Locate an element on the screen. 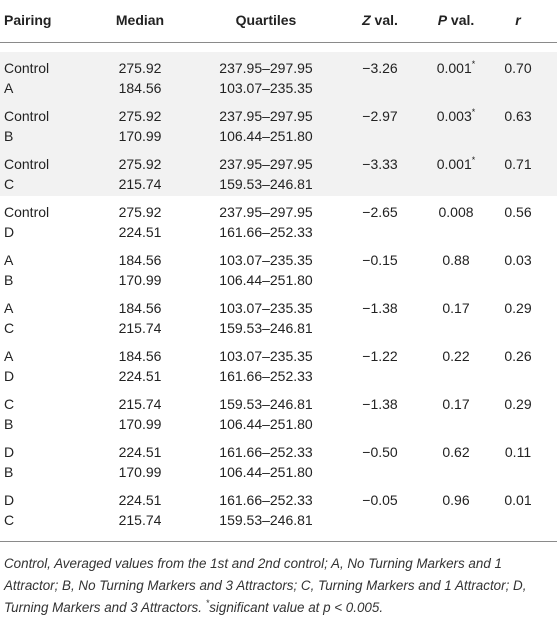 The width and height of the screenshot is (557, 619). p-value: 0.003 is located at coordinates (454, 116).